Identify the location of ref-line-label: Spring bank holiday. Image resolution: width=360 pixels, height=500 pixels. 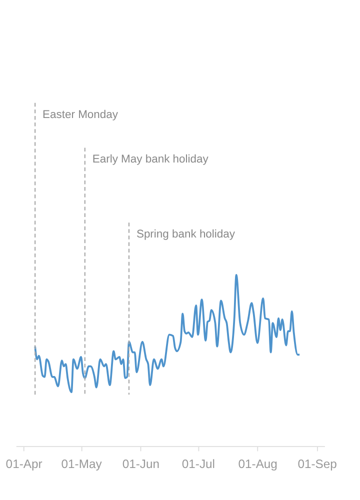
(186, 234).